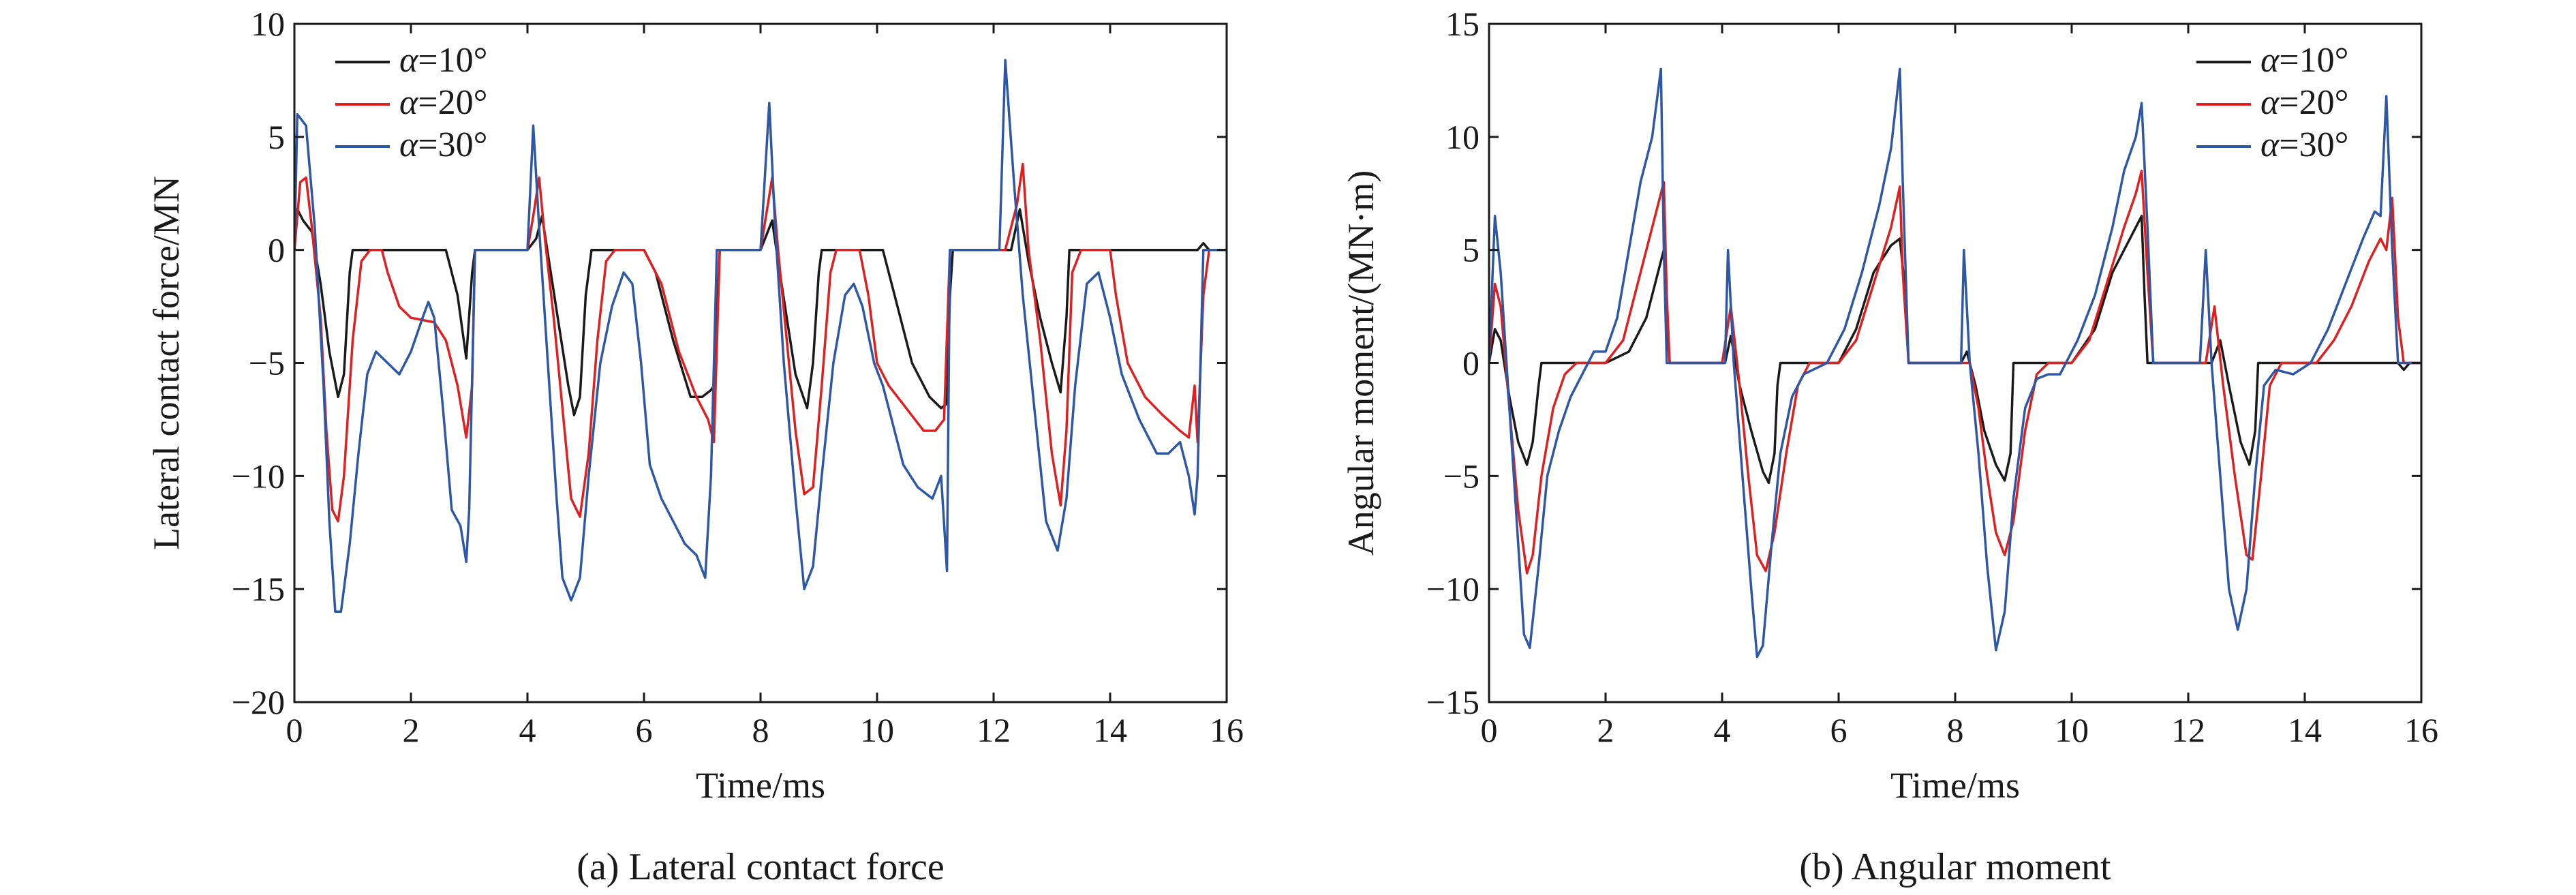 The image size is (2576, 895). What do you see at coordinates (994, 730) in the screenshot?
I see `x-tick-label-a: 12` at bounding box center [994, 730].